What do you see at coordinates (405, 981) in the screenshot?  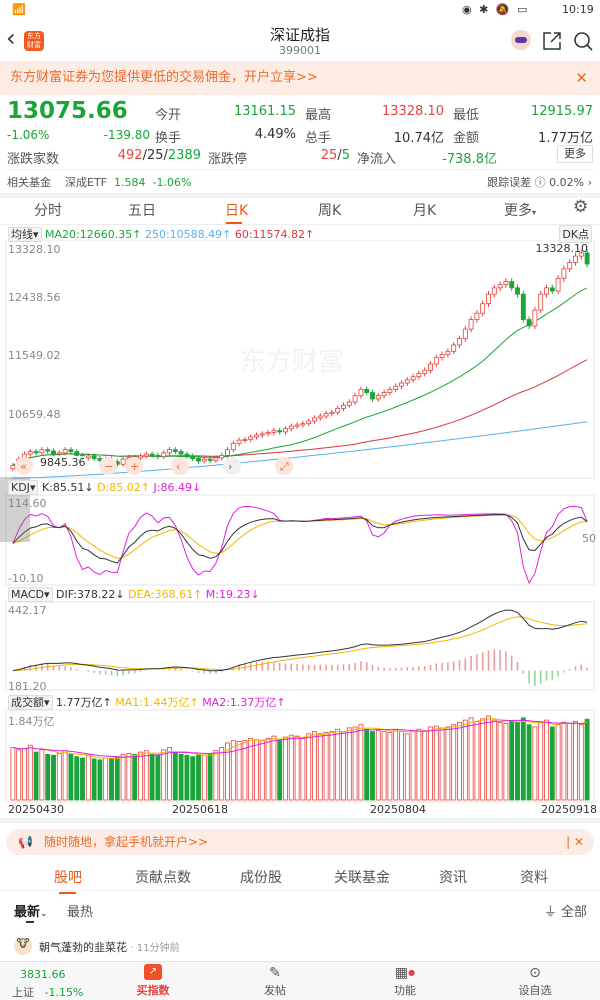 I see `functions-button: ▦● 功能` at bounding box center [405, 981].